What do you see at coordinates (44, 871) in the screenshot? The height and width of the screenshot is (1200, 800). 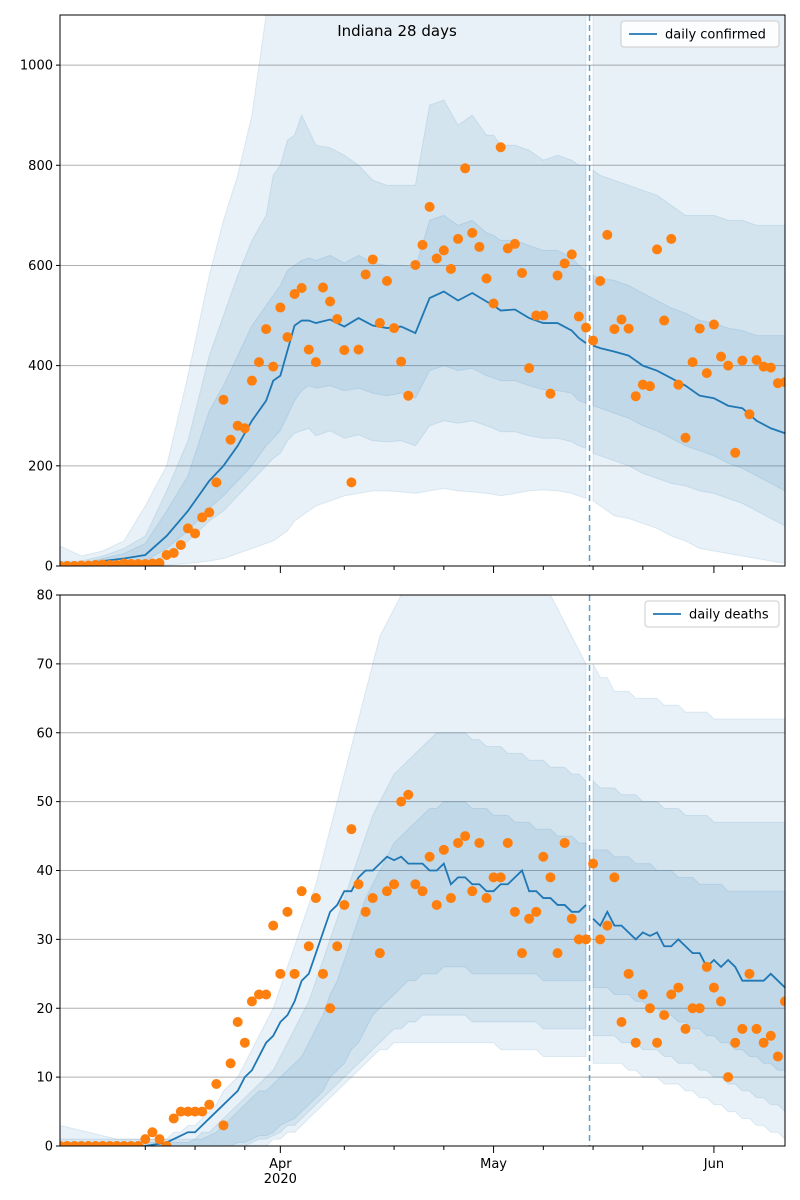 I see `y-tick-label: 40` at bounding box center [44, 871].